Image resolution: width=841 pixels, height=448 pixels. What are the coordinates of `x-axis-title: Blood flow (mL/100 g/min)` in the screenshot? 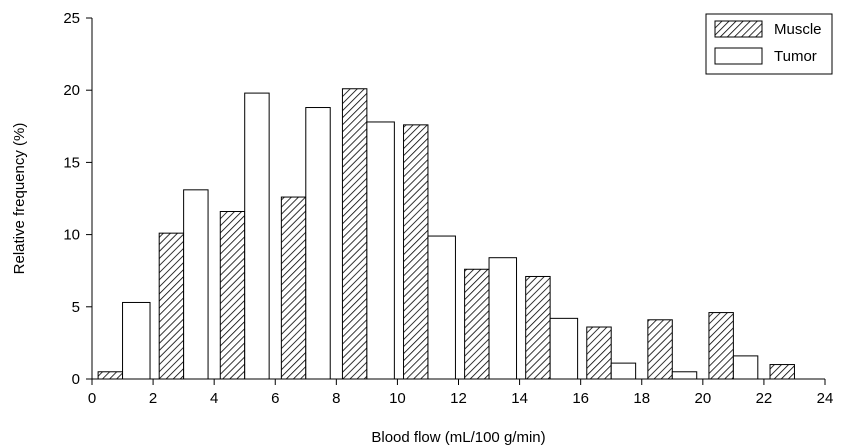 It's located at (458, 437).